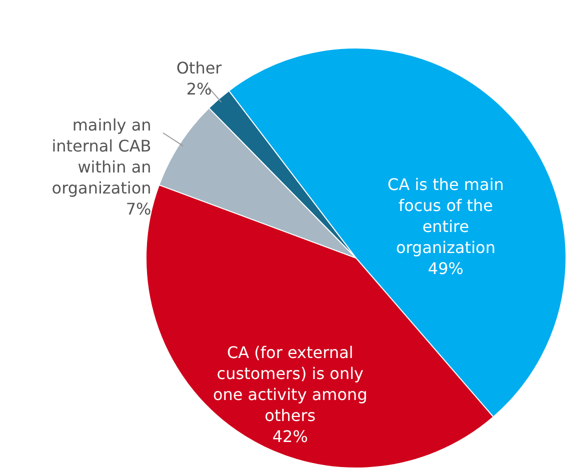  I want to click on slice-label: CA (for external customers) is only one activity among others, so click(290, 383).